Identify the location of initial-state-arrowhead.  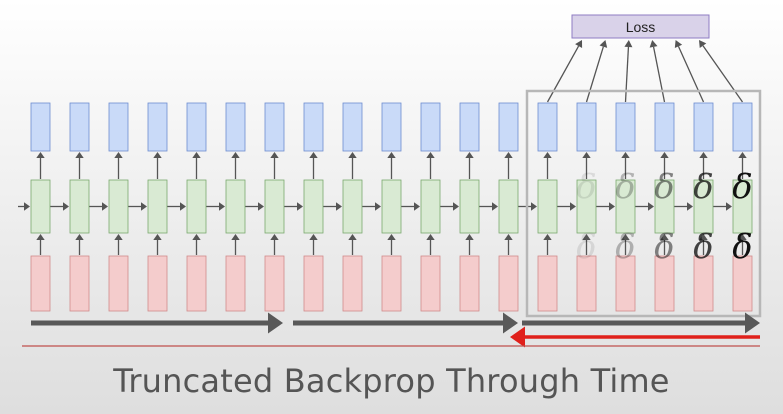
(27, 206).